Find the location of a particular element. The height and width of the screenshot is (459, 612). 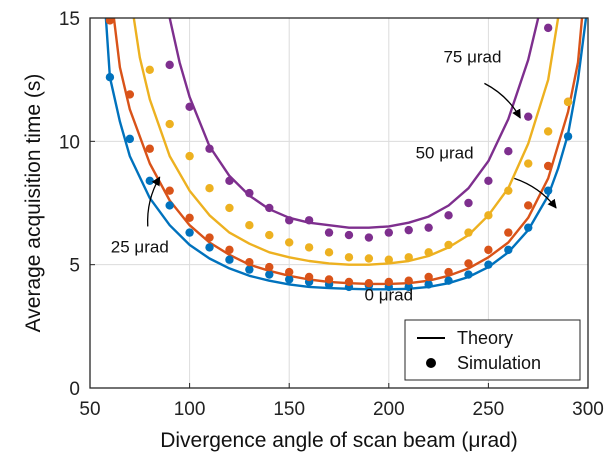

series-label-1: 25 μrad is located at coordinates (140, 246).